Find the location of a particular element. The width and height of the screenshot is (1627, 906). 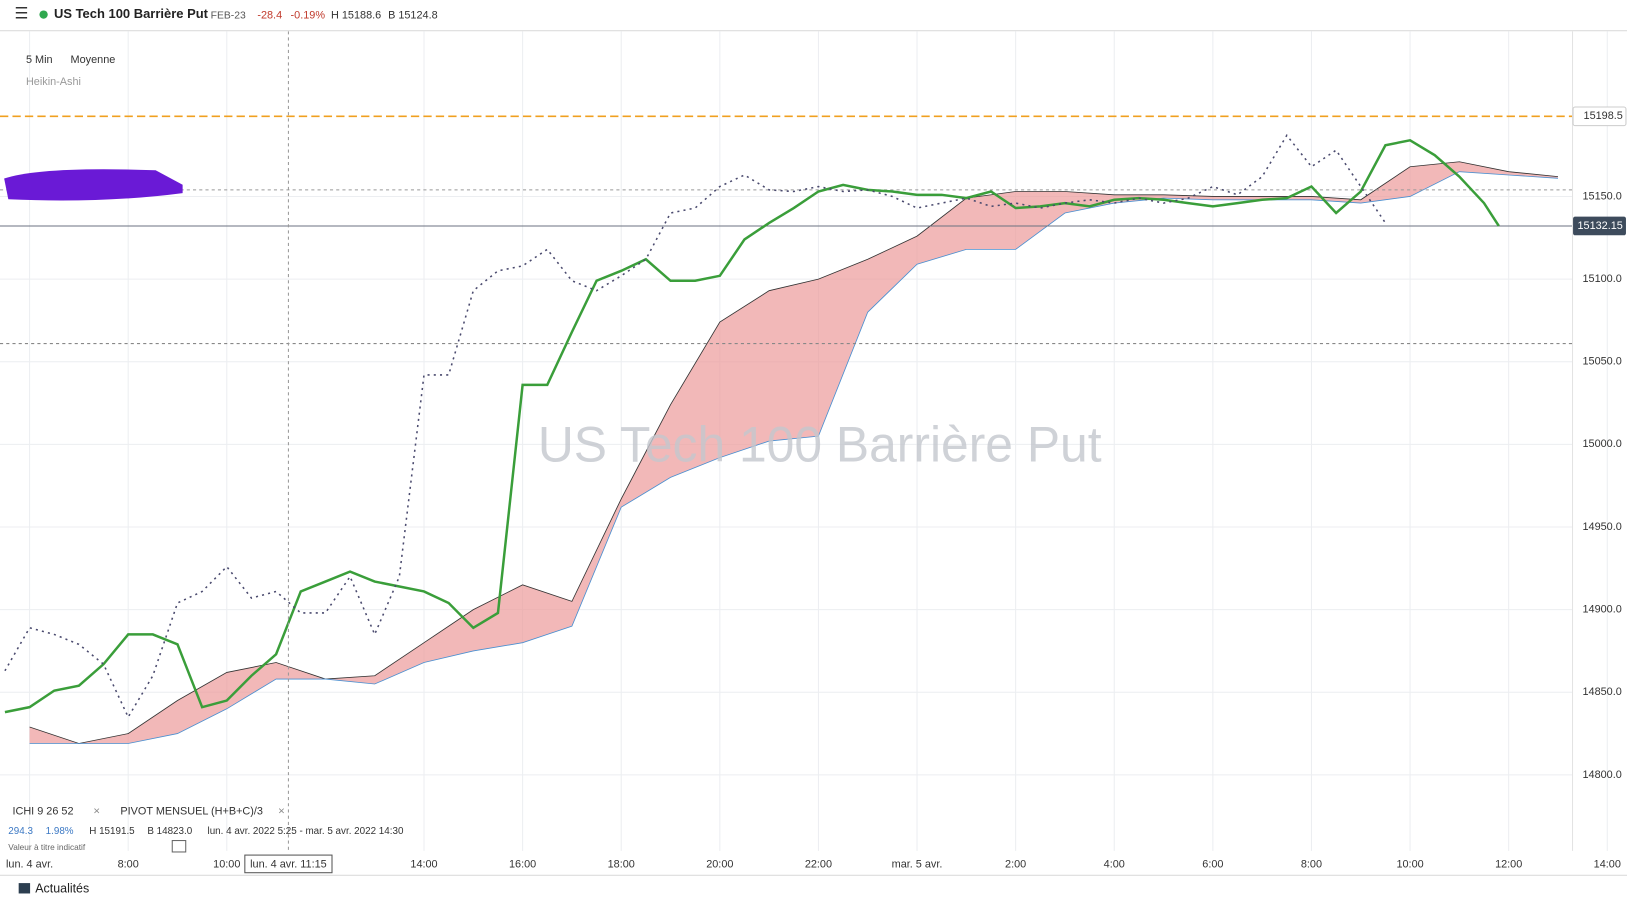

interval: 5 Min is located at coordinates (39, 60).